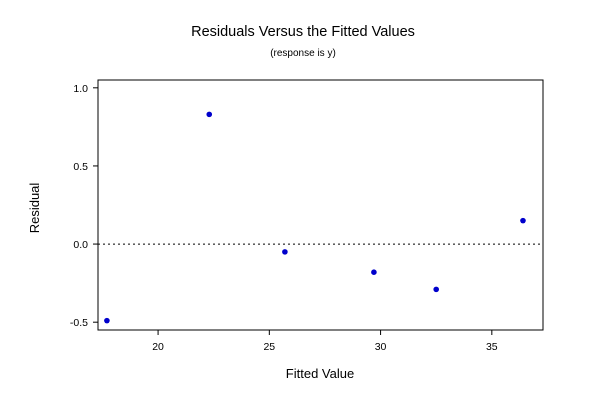 This screenshot has width=599, height=410. I want to click on y-tick-label: 0.5, so click(80, 167).